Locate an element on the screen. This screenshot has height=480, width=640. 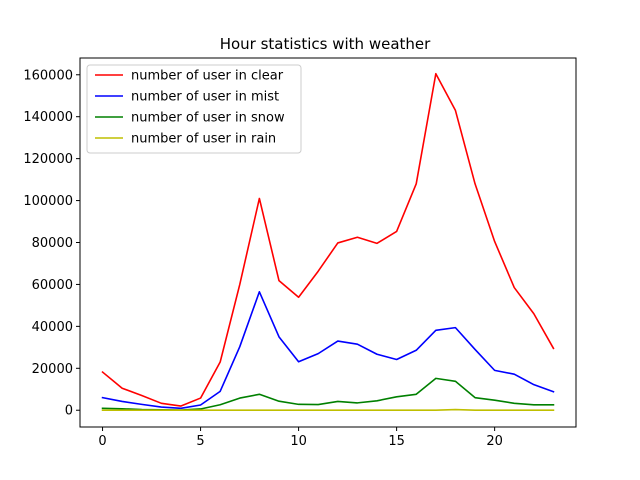
x-tick-label: 20 is located at coordinates (494, 441).